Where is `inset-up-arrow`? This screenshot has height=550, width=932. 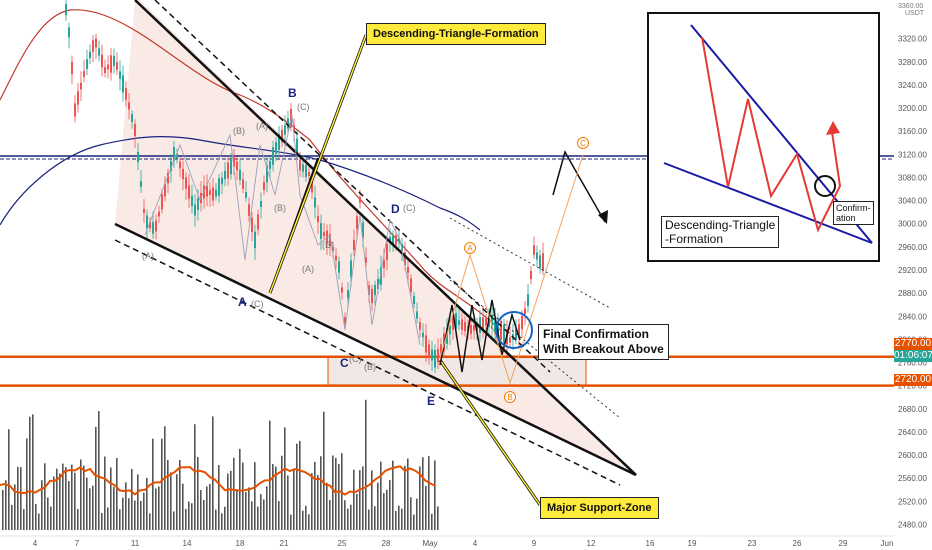
inset-up-arrow is located at coordinates (833, 128).